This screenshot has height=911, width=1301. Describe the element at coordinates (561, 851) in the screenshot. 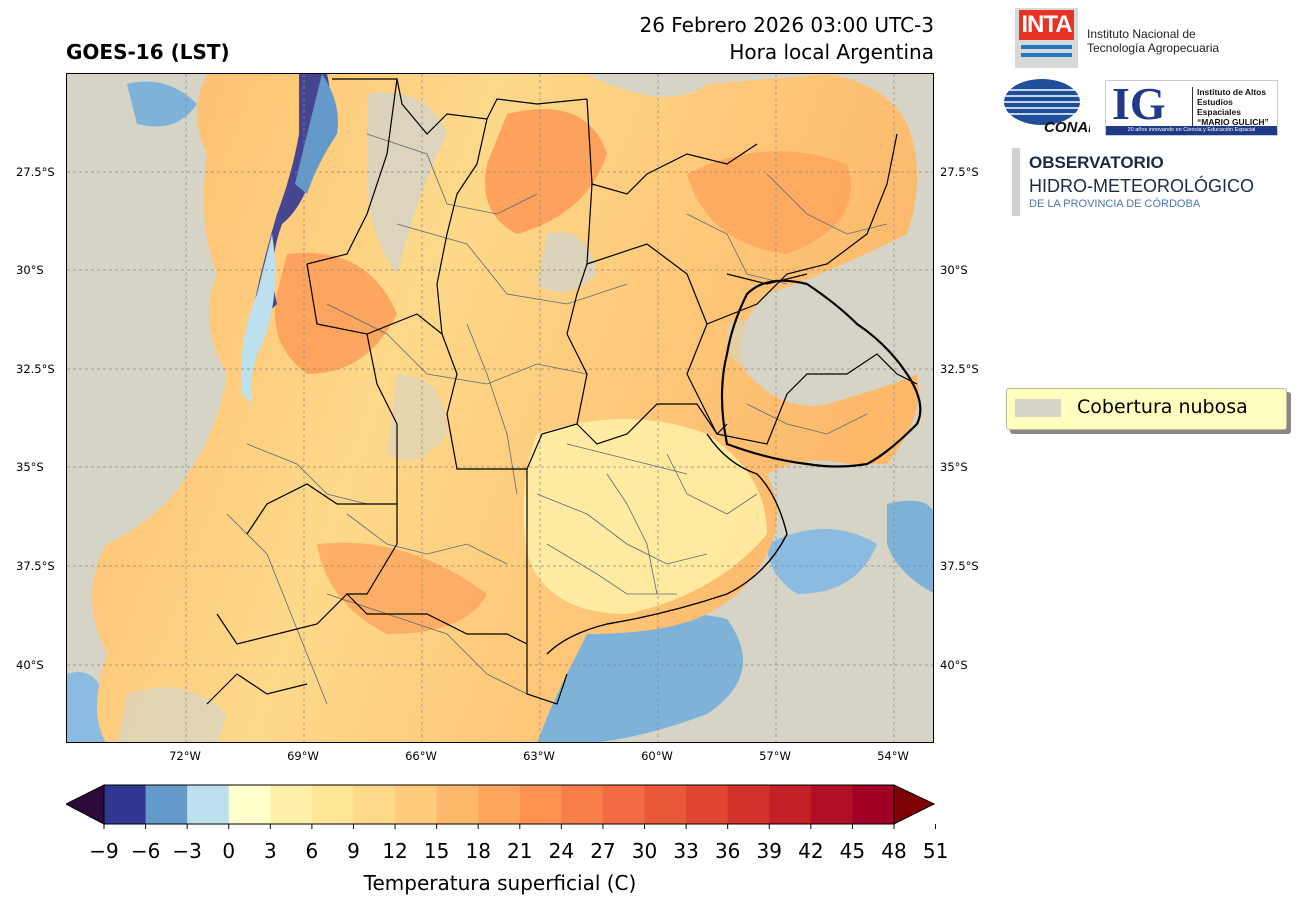

I see `colorbar-tick-label: 24` at that location.